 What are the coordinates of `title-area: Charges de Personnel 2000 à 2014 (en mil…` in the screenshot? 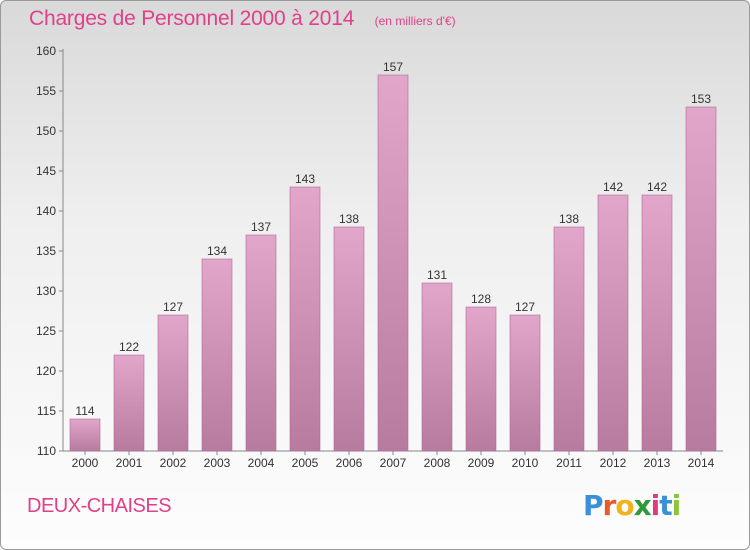 It's located at (242, 19).